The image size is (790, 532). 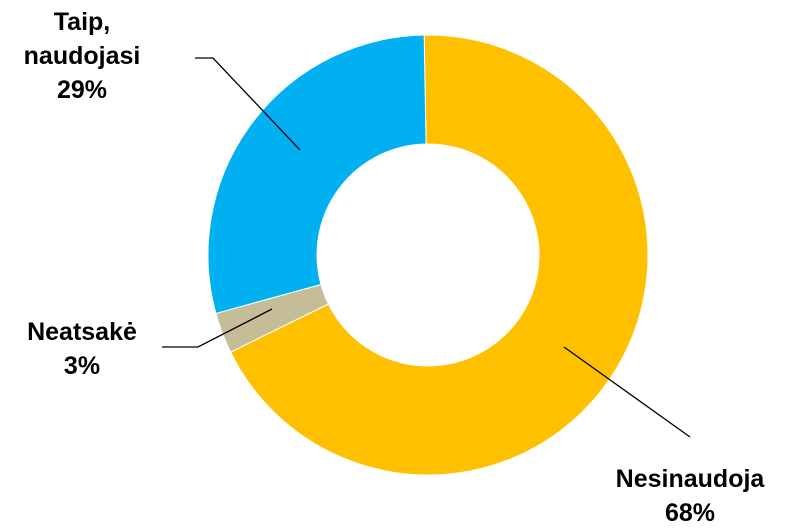 I want to click on value-label: 3%, so click(x=82, y=366).